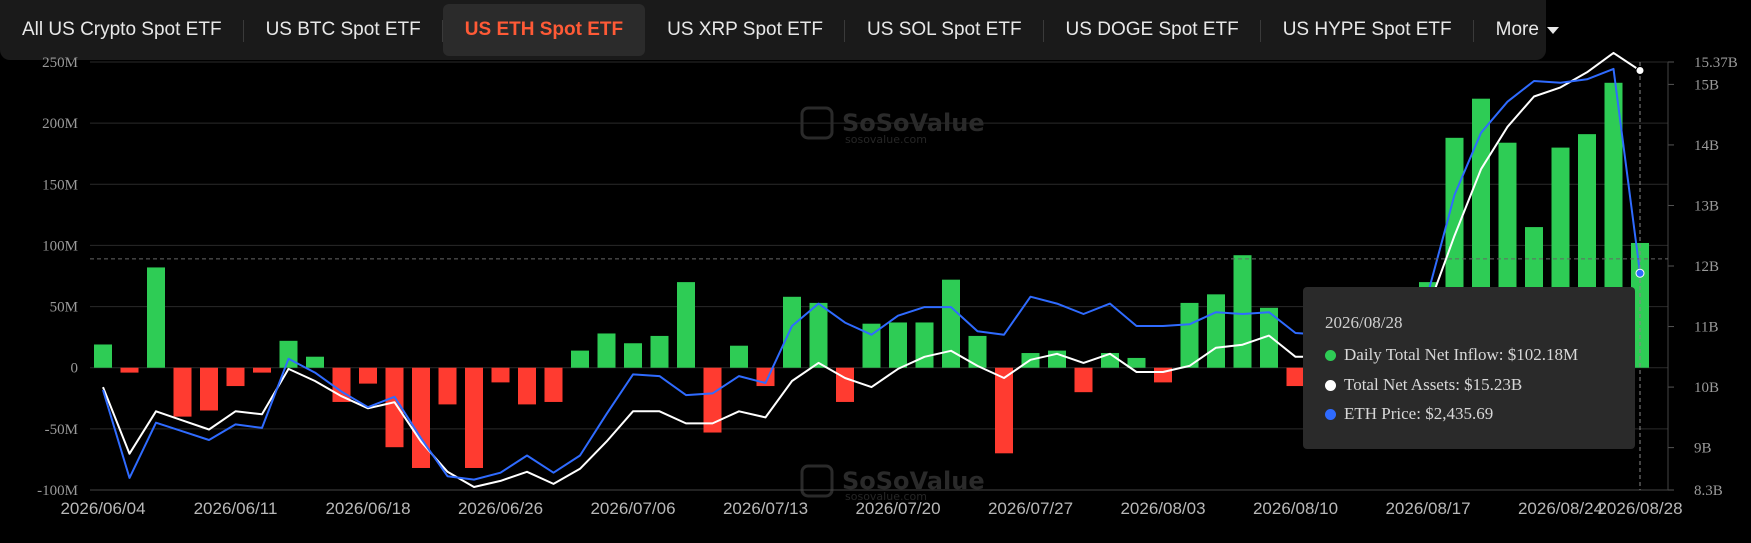 The image size is (1751, 543). What do you see at coordinates (1330, 414) in the screenshot?
I see `blue-dot-icon` at bounding box center [1330, 414].